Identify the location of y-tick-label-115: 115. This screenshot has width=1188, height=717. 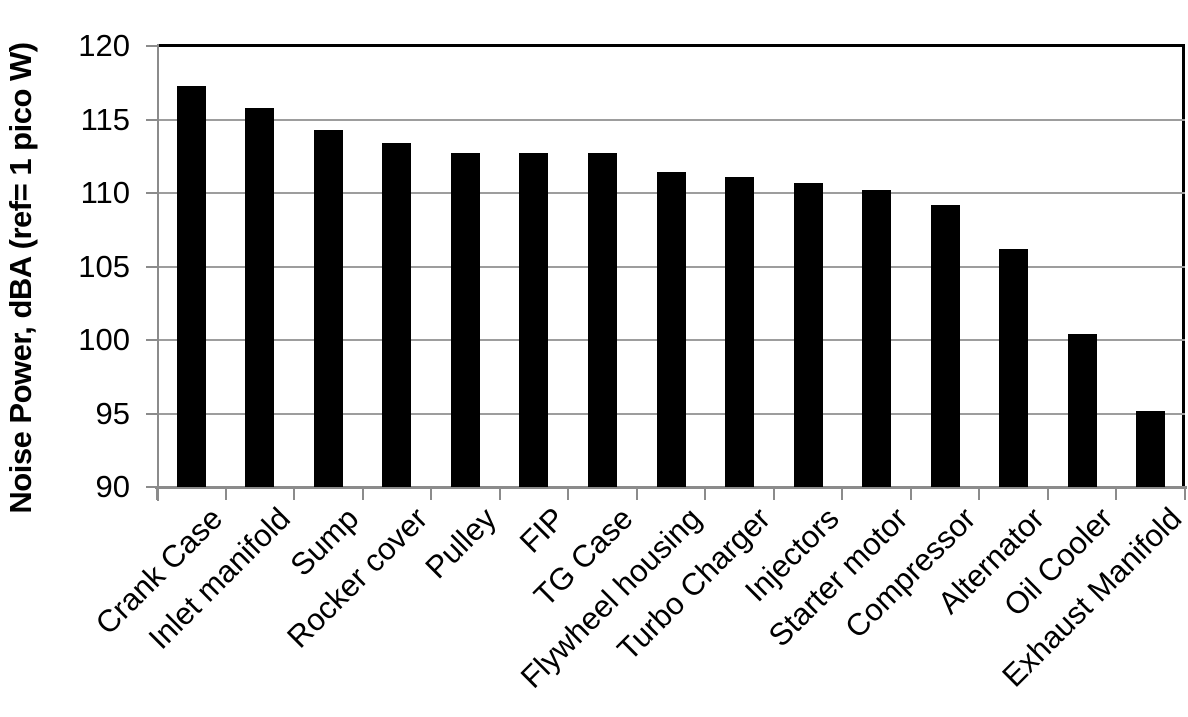
(105, 119).